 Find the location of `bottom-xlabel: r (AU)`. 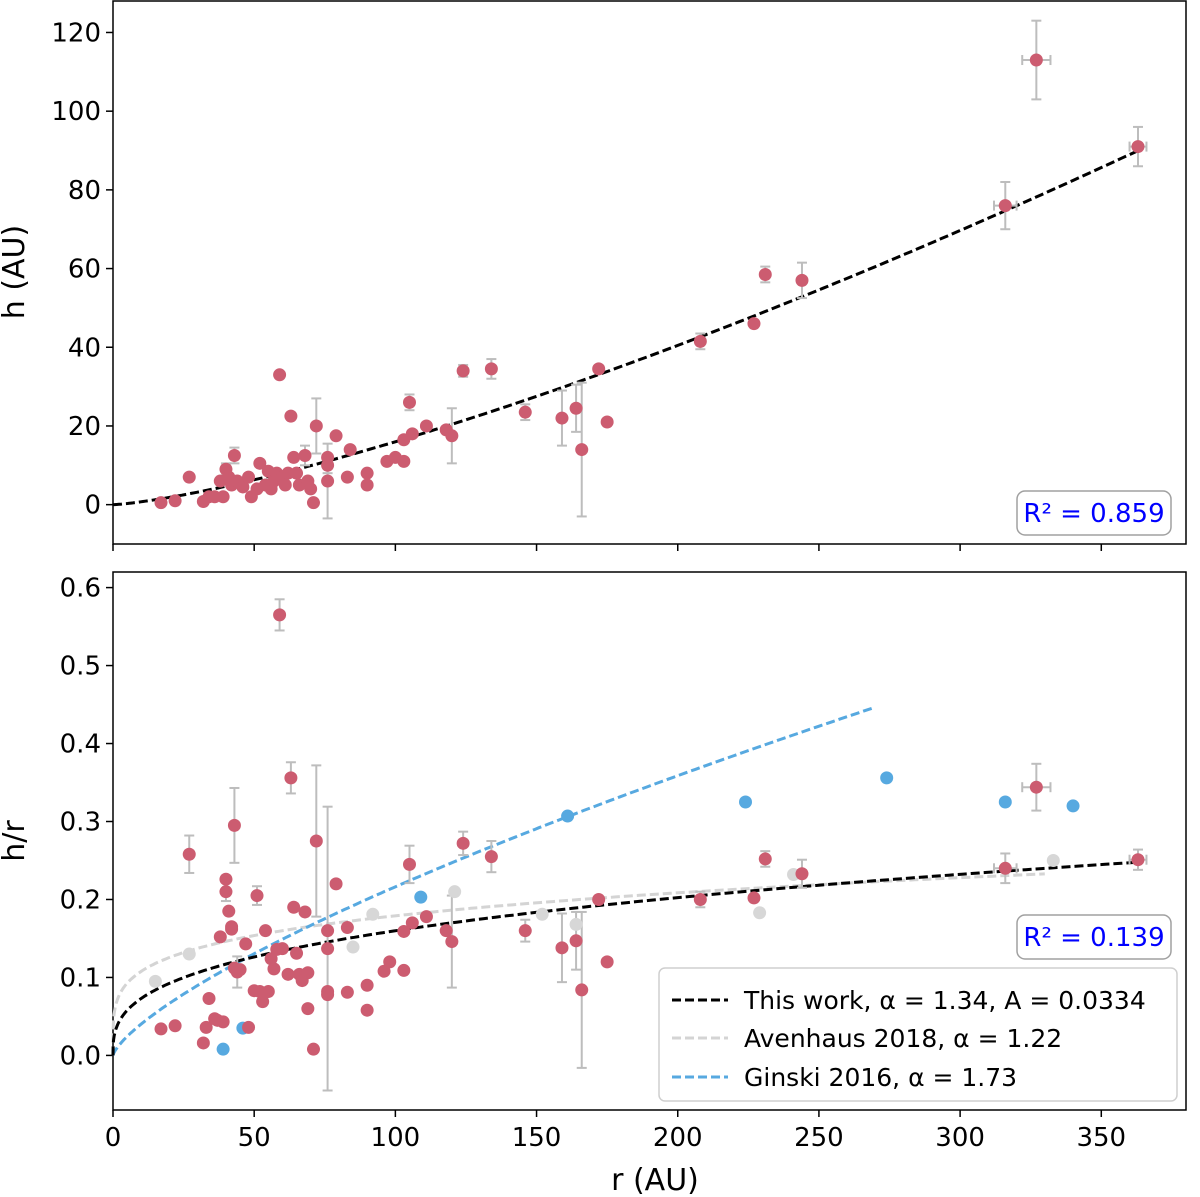

bottom-xlabel: r (AU) is located at coordinates (655, 1180).